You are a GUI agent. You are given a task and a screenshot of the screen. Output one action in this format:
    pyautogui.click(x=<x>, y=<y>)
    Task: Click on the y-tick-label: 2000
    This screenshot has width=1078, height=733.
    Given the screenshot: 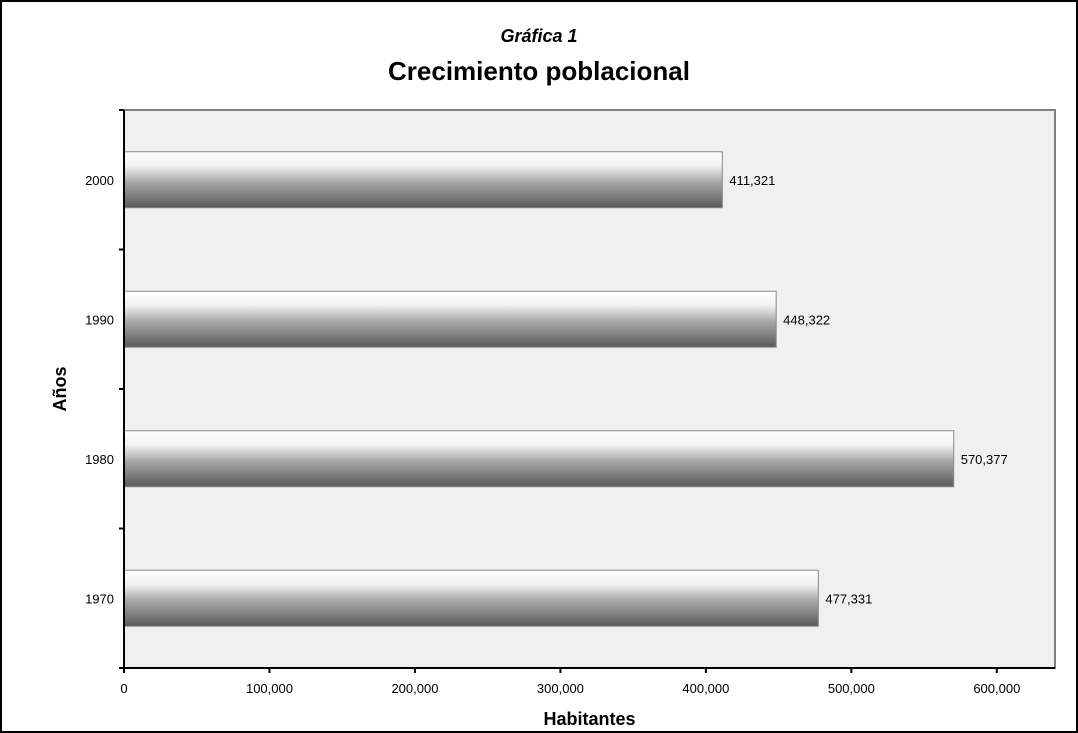 What is the action you would take?
    pyautogui.click(x=99, y=180)
    